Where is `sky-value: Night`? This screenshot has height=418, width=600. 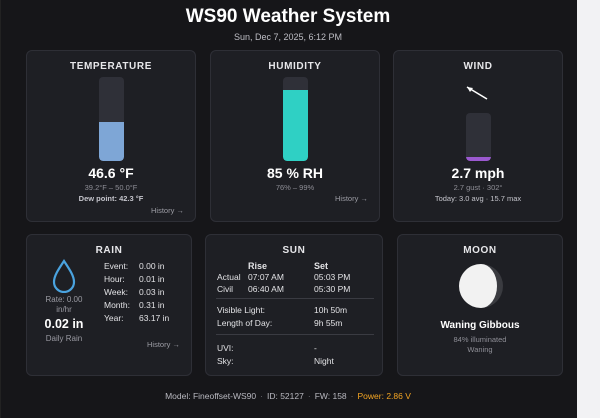
sky-value: Night is located at coordinates (324, 361).